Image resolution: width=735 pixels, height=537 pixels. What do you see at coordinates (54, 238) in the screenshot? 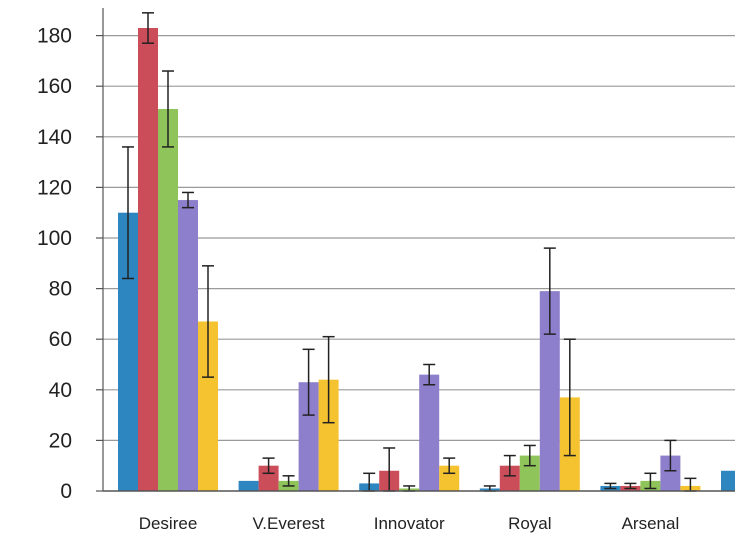
I see `y-tick-label: 100` at bounding box center [54, 238].